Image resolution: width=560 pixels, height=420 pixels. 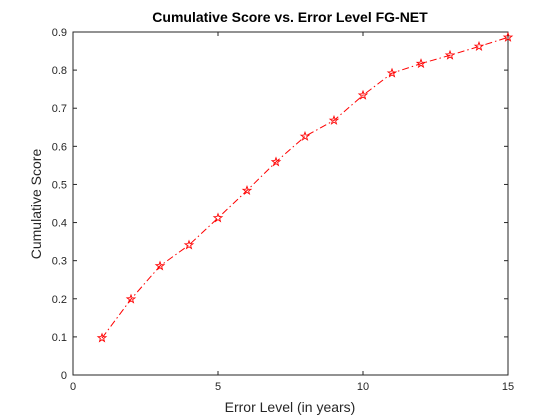 What do you see at coordinates (59, 262) in the screenshot?
I see `y-tick-label: 0.3` at bounding box center [59, 262].